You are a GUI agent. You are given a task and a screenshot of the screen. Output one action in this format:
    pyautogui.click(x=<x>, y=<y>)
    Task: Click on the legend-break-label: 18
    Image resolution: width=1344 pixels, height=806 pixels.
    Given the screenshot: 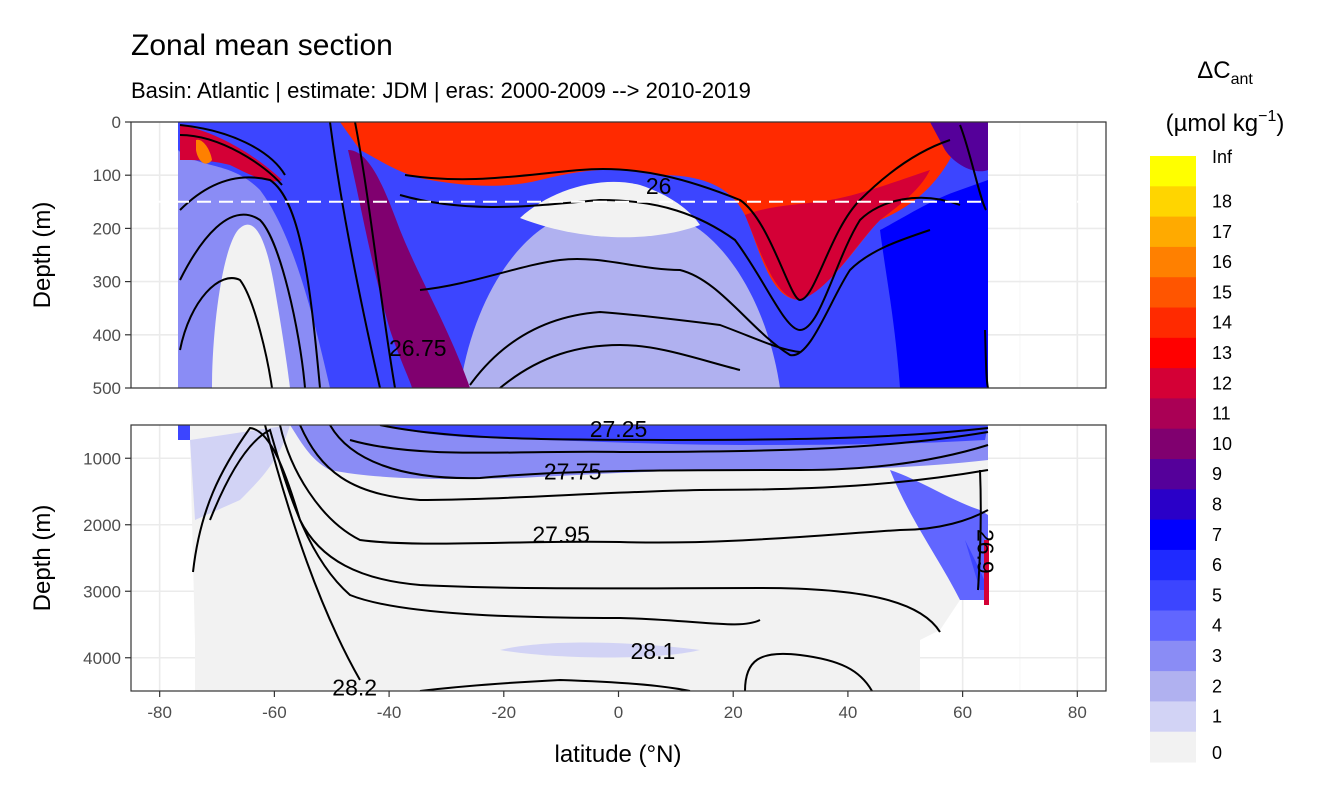 What is the action you would take?
    pyautogui.click(x=1222, y=201)
    